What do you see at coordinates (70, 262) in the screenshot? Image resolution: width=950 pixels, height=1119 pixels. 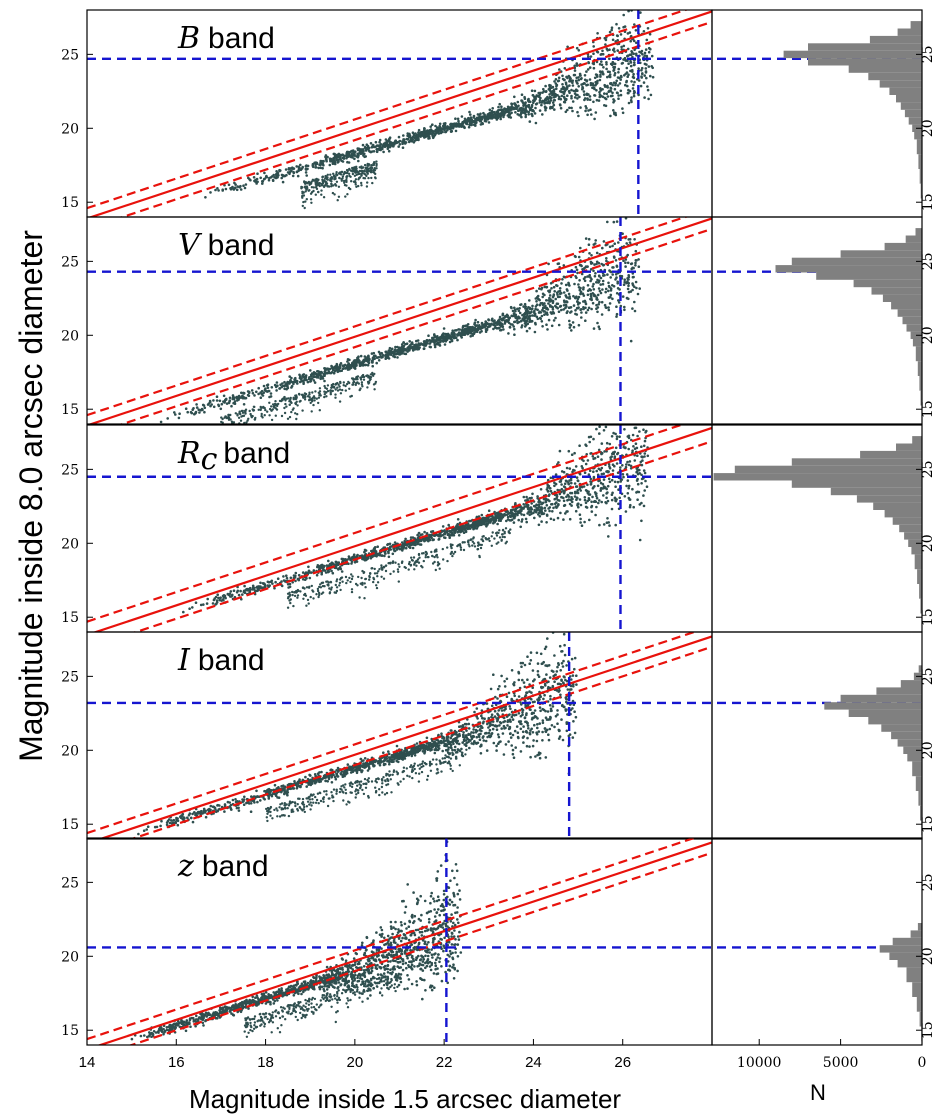 I see `y-tick-label: 25` at bounding box center [70, 262].